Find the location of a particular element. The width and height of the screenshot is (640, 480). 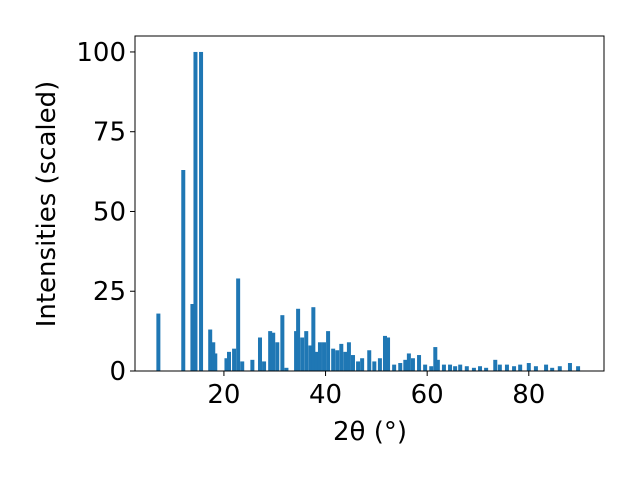

y-tick-label: 75 is located at coordinates (109, 133).